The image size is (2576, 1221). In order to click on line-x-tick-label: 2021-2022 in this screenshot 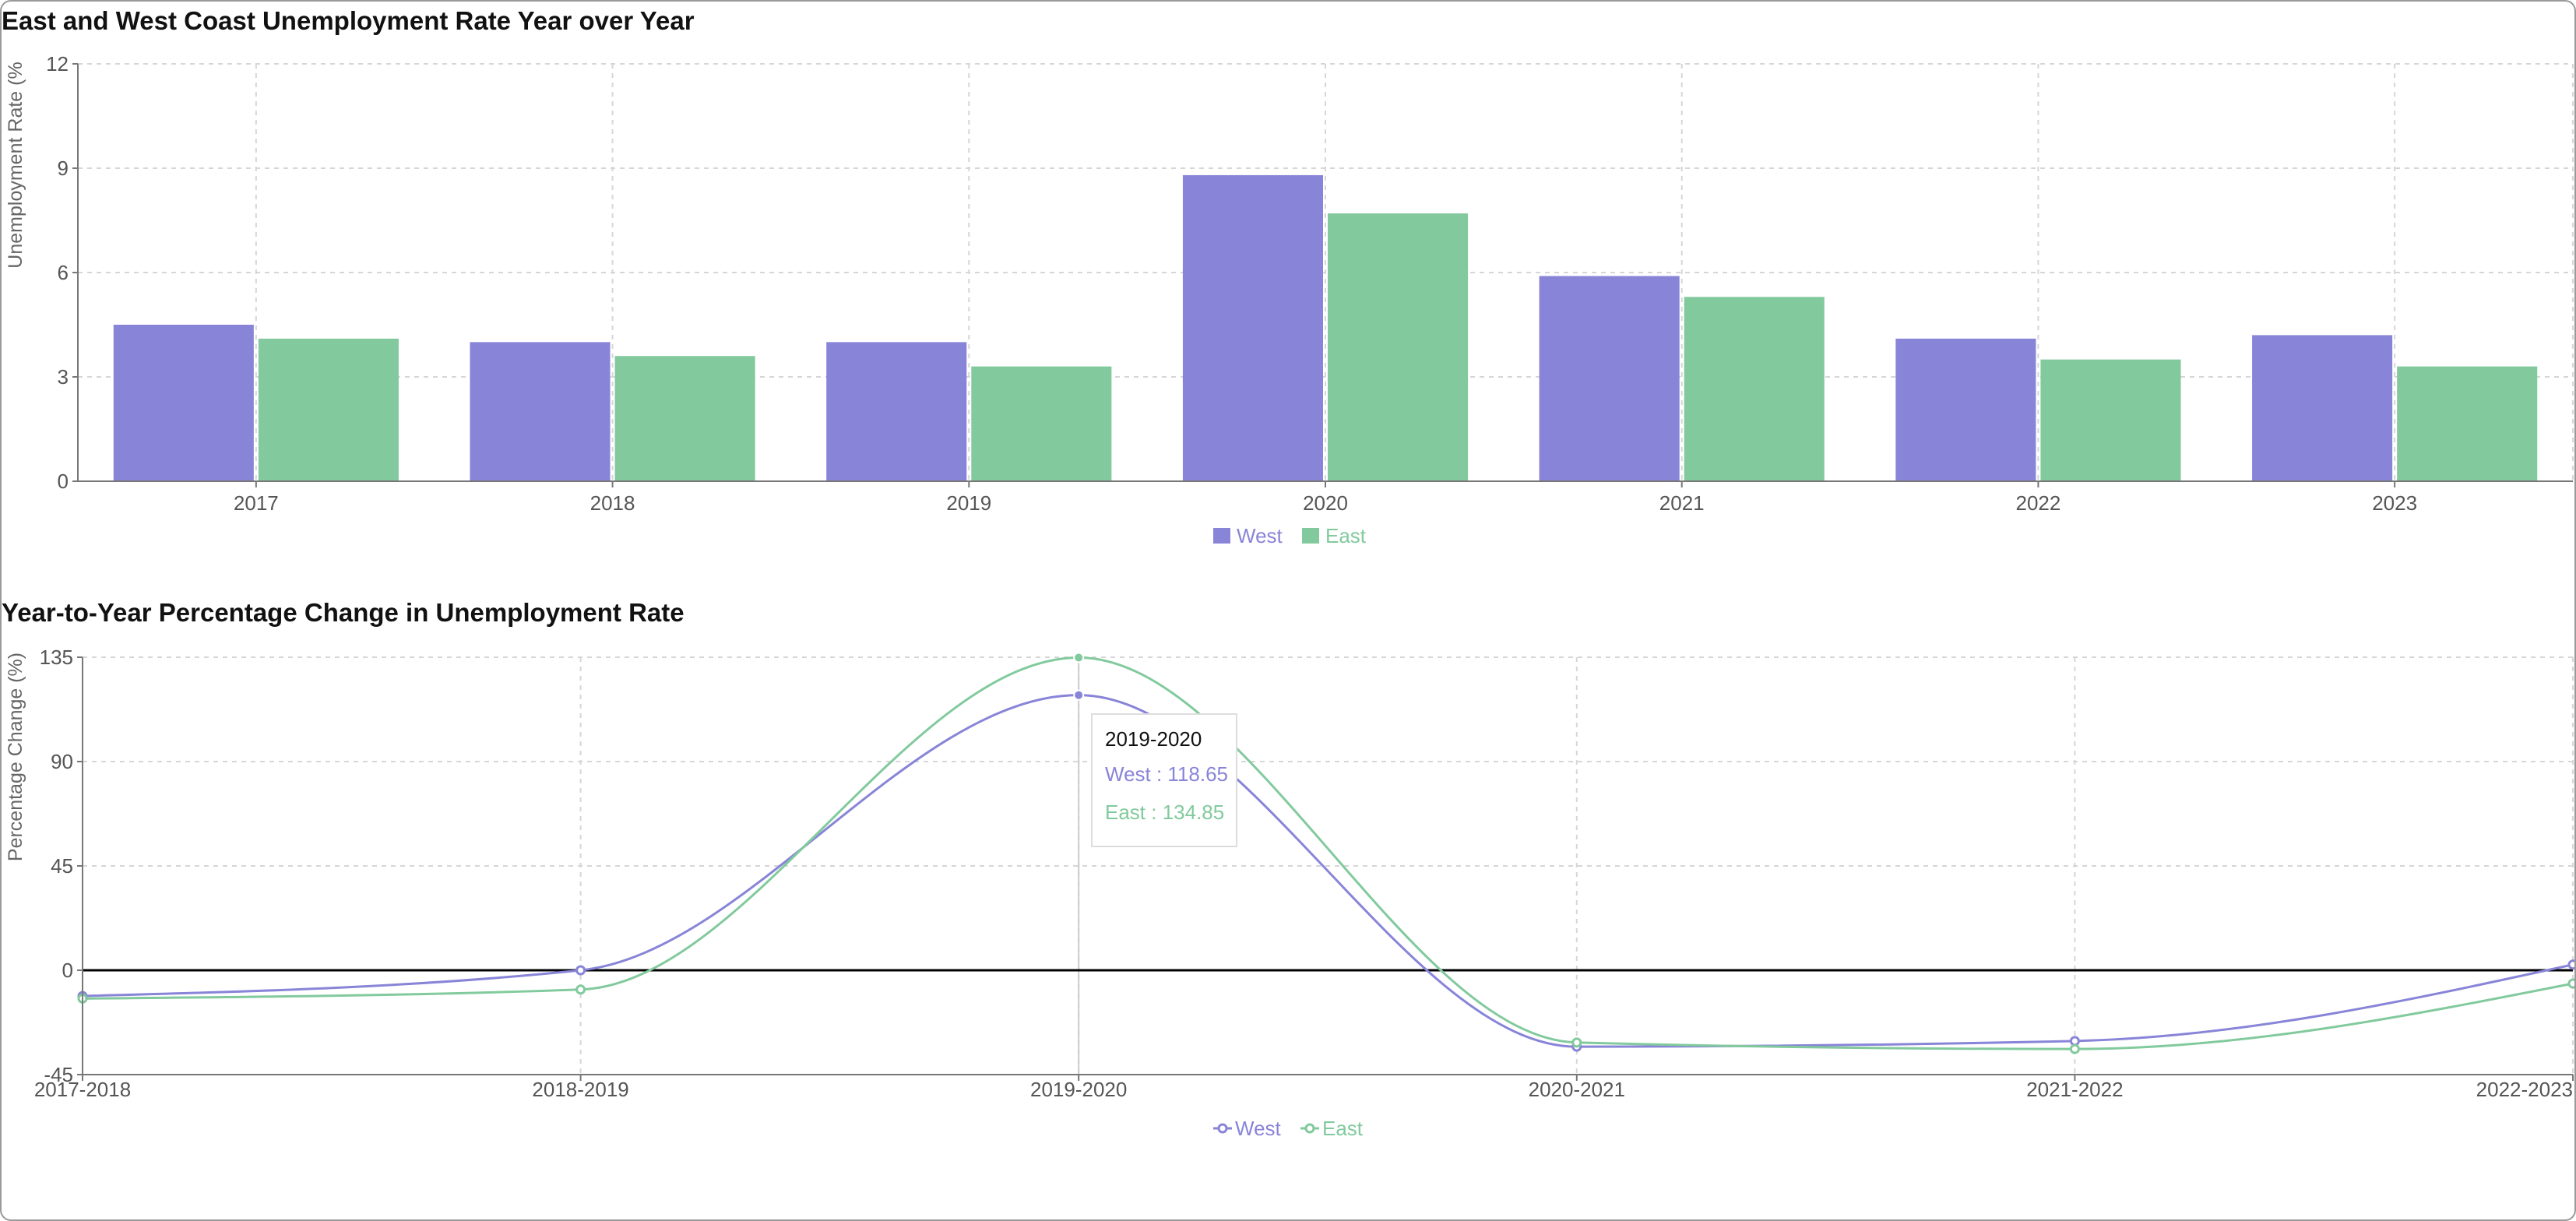, I will do `click(2074, 1089)`.